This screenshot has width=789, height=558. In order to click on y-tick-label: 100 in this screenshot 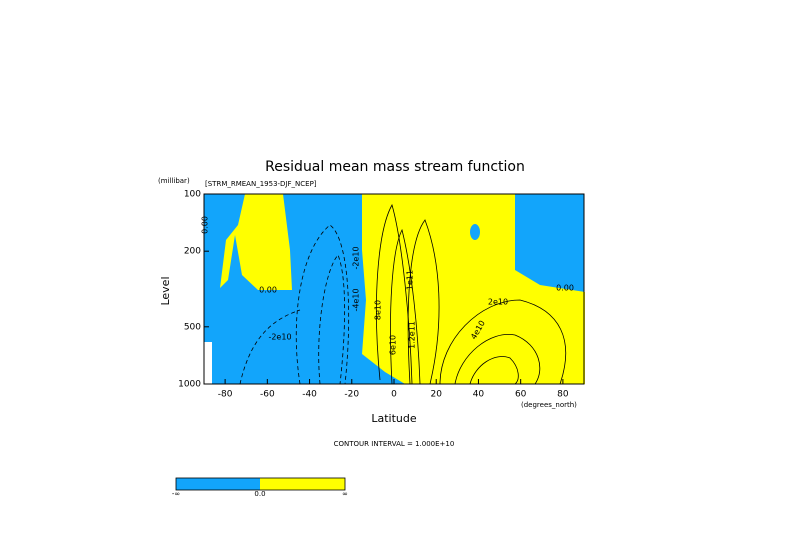, I will do `click(192, 195)`.